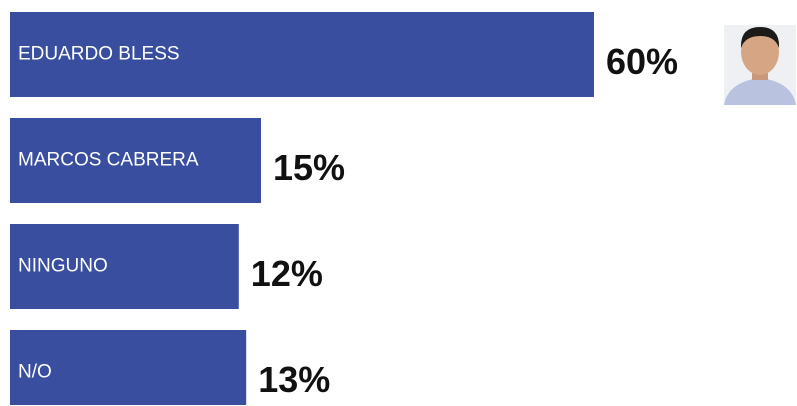 The width and height of the screenshot is (797, 406). Describe the element at coordinates (287, 273) in the screenshot. I see `value-label: 12%` at that location.